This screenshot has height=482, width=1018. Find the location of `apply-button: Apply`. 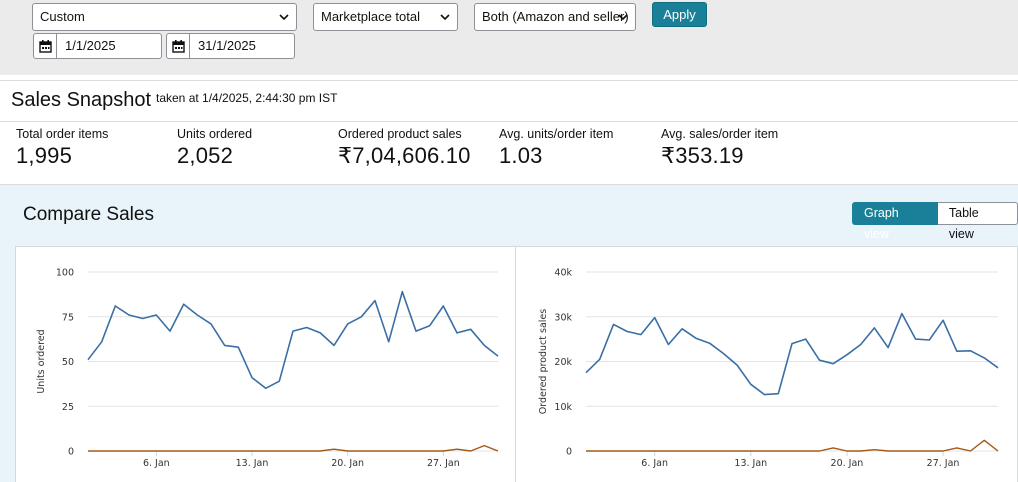

apply-button: Apply is located at coordinates (679, 14).